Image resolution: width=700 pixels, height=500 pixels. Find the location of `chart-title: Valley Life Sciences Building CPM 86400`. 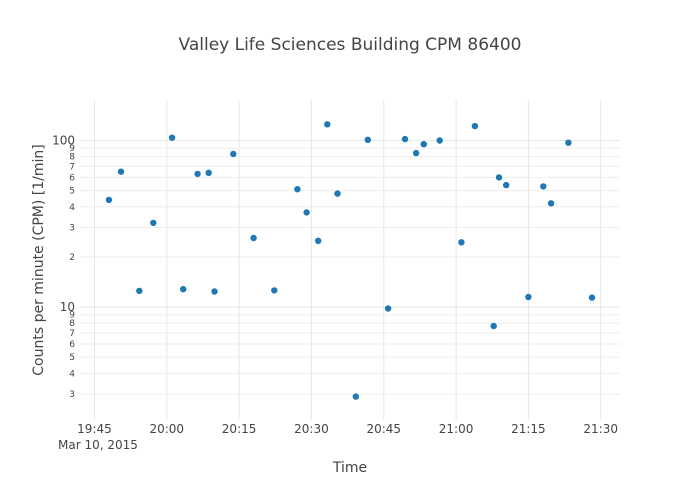

chart-title: Valley Life Sciences Building CPM 86400 is located at coordinates (350, 45).